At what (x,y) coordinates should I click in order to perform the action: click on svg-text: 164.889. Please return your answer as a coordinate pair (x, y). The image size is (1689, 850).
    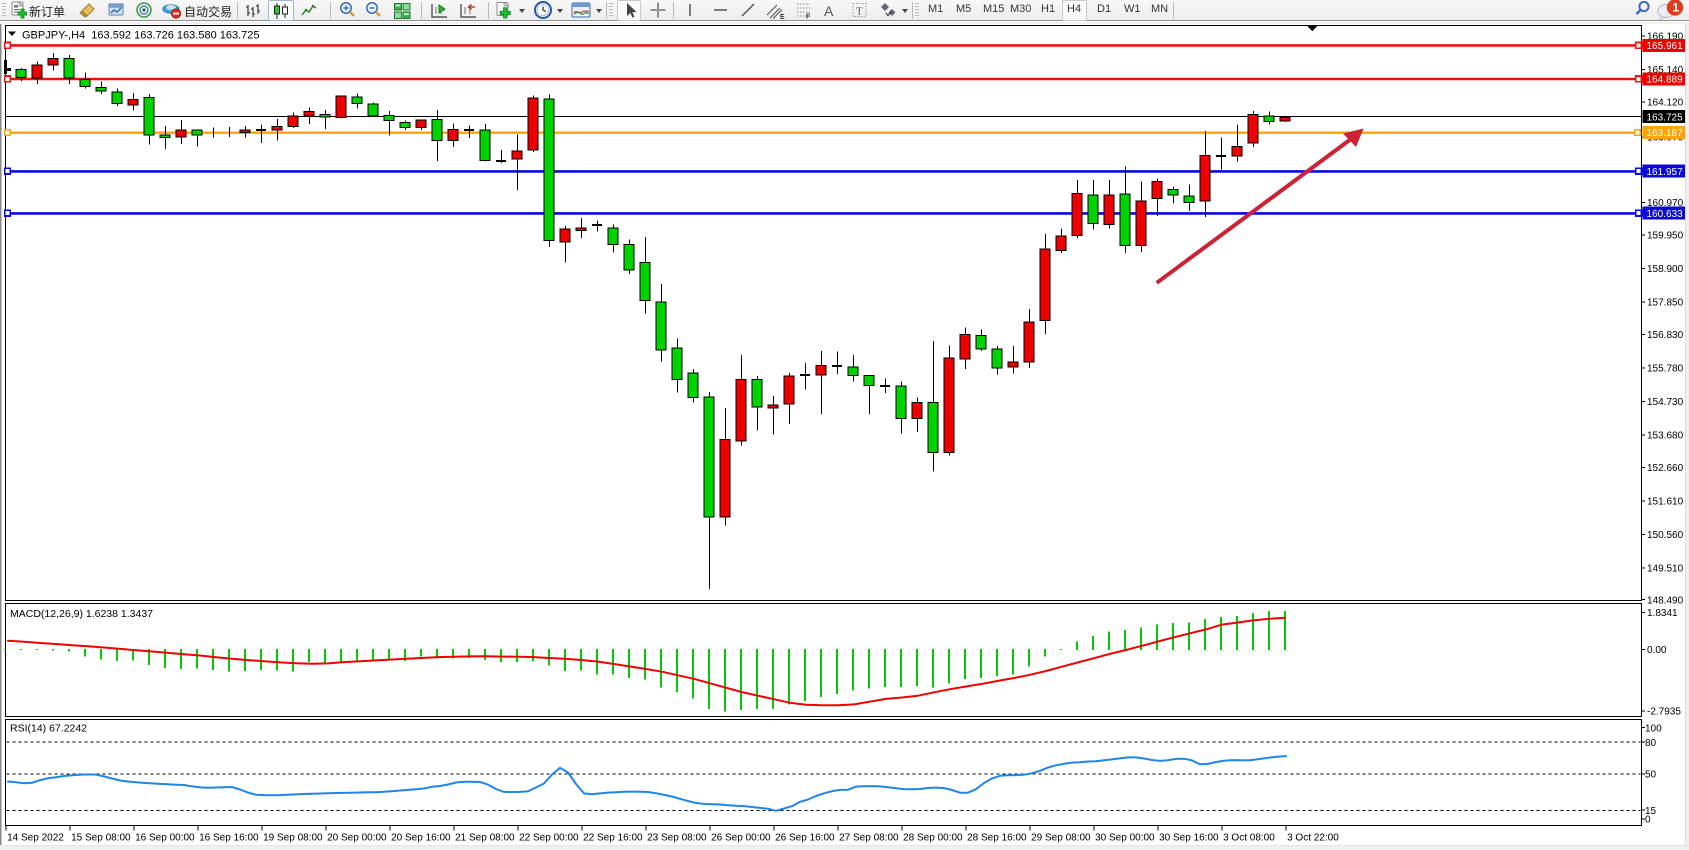
    Looking at the image, I should click on (1665, 80).